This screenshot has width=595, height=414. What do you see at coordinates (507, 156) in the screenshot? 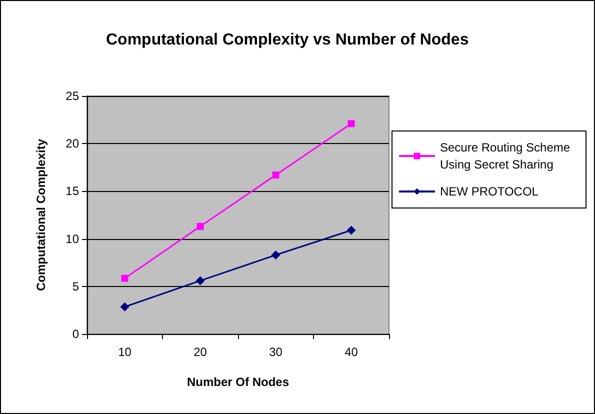
I see `legend-label: Secure Routing Scheme Using Secret Sharing` at bounding box center [507, 156].